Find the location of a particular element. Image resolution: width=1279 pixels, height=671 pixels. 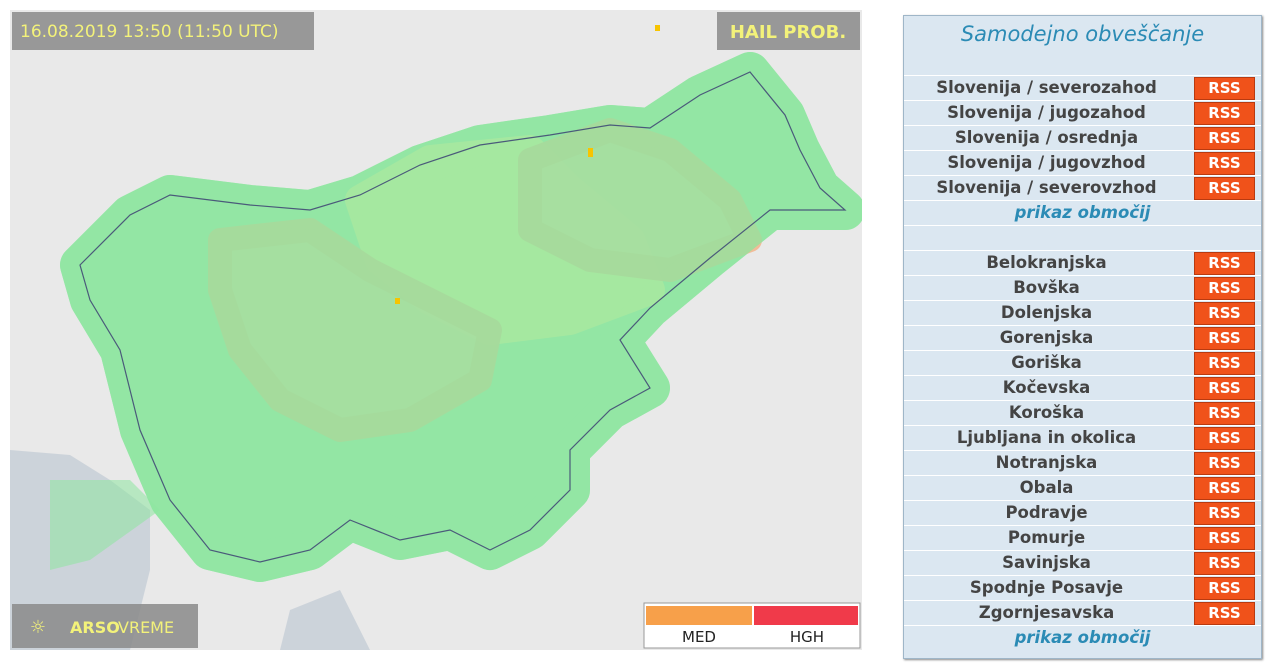

region-row: Slovenija / severozahod RSS is located at coordinates (1082, 87).